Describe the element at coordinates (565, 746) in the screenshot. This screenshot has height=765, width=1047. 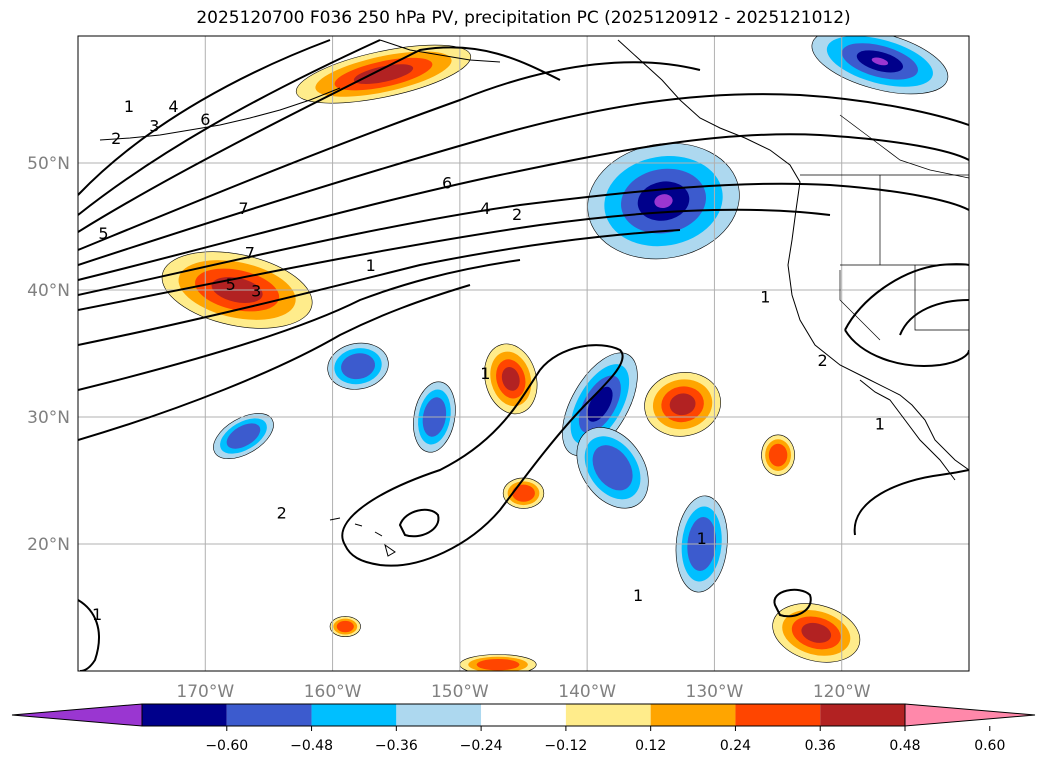
I see `colorbar-tick-label: −0.12` at that location.